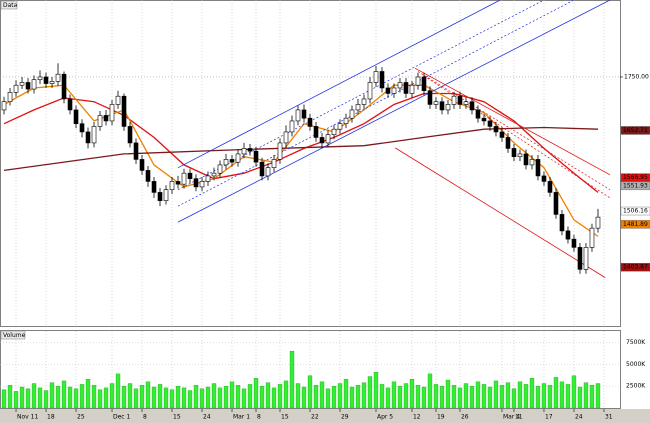  What do you see at coordinates (13, 335) in the screenshot?
I see `volume-title-box` at bounding box center [13, 335].